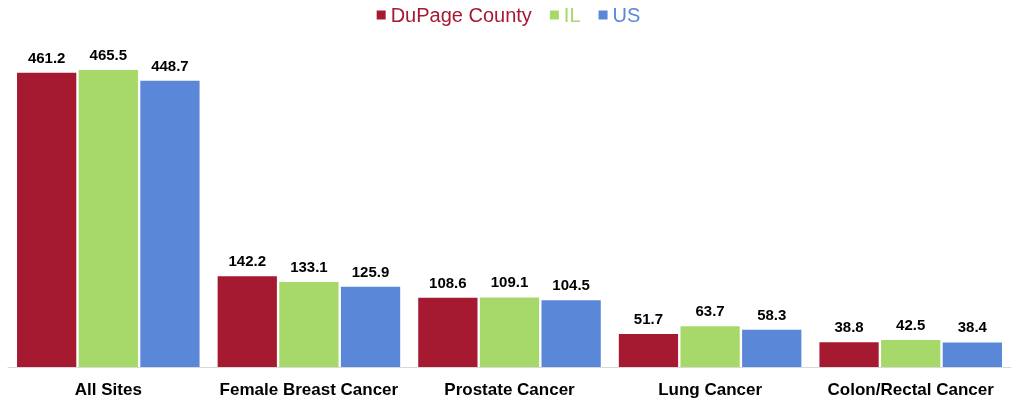 The width and height of the screenshot is (1017, 411). What do you see at coordinates (571, 285) in the screenshot?
I see `data-label: 104.5` at bounding box center [571, 285].